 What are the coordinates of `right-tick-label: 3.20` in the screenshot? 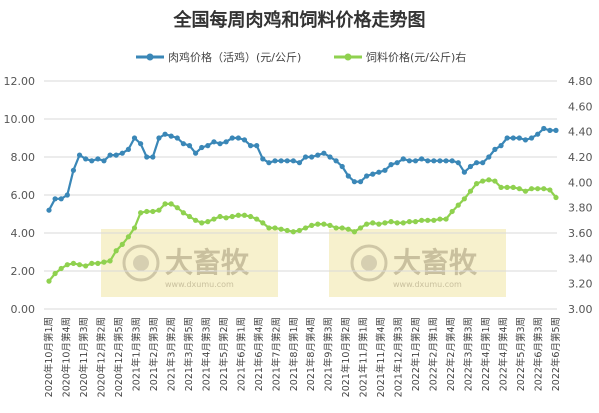 It's located at (580, 284).